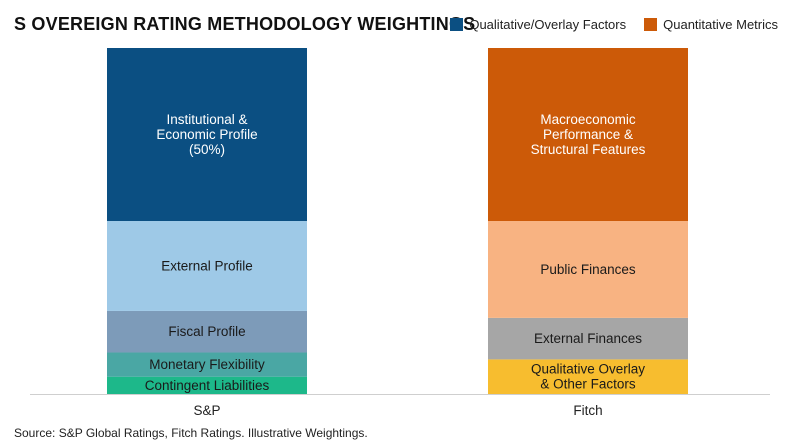 Image resolution: width=800 pixels, height=447 pixels. I want to click on category-label-s-p: S&P, so click(206, 410).